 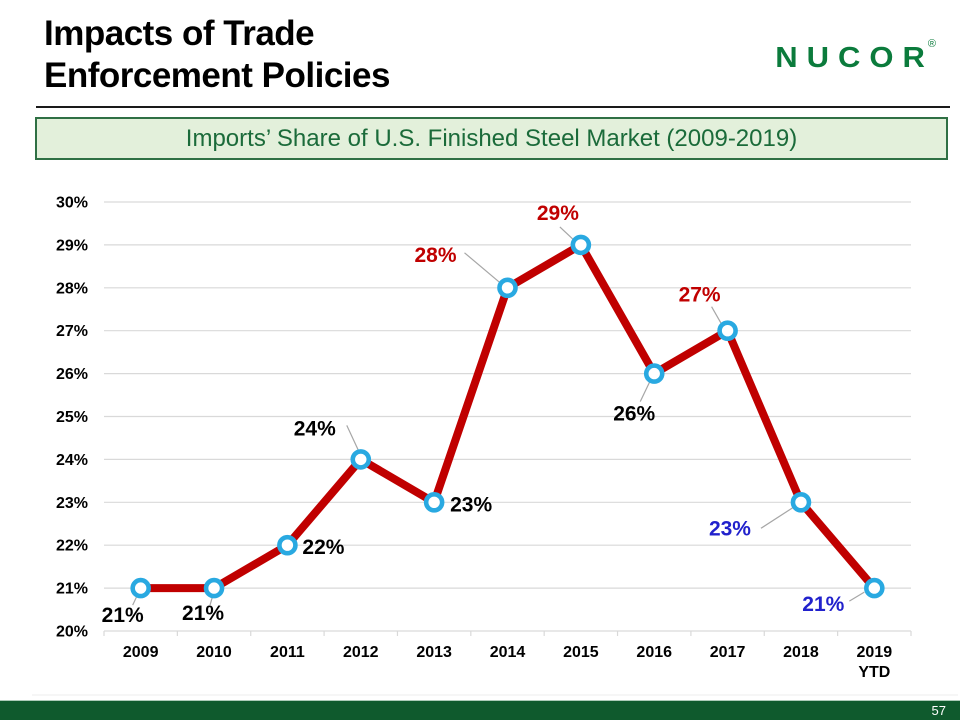 What do you see at coordinates (581, 245) in the screenshot?
I see `data-point-2015` at bounding box center [581, 245].